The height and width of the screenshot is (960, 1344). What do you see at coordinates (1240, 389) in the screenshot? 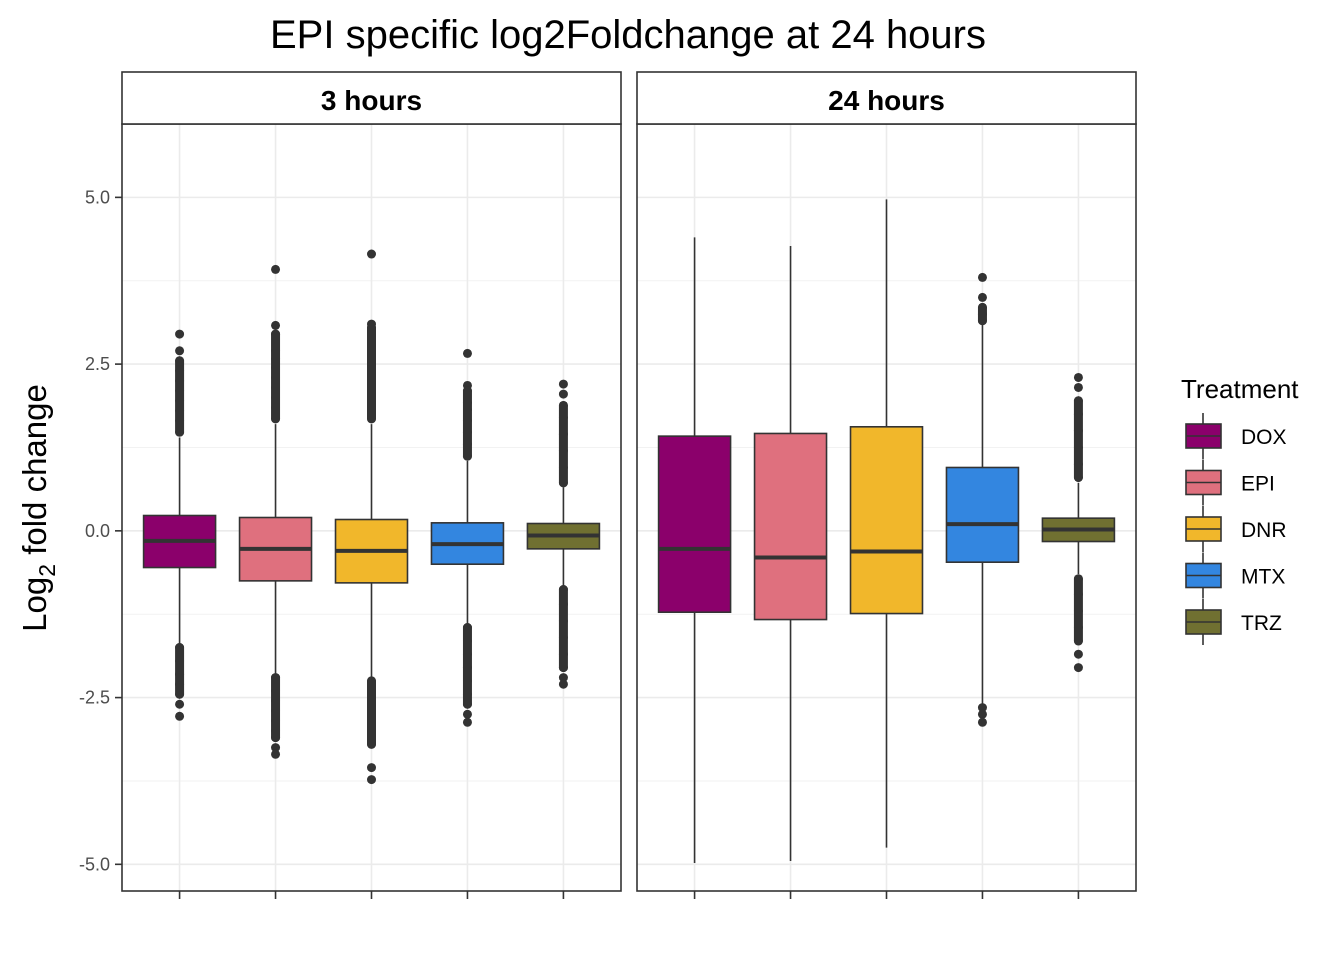
I see `legend-title: Treatment` at bounding box center [1240, 389].